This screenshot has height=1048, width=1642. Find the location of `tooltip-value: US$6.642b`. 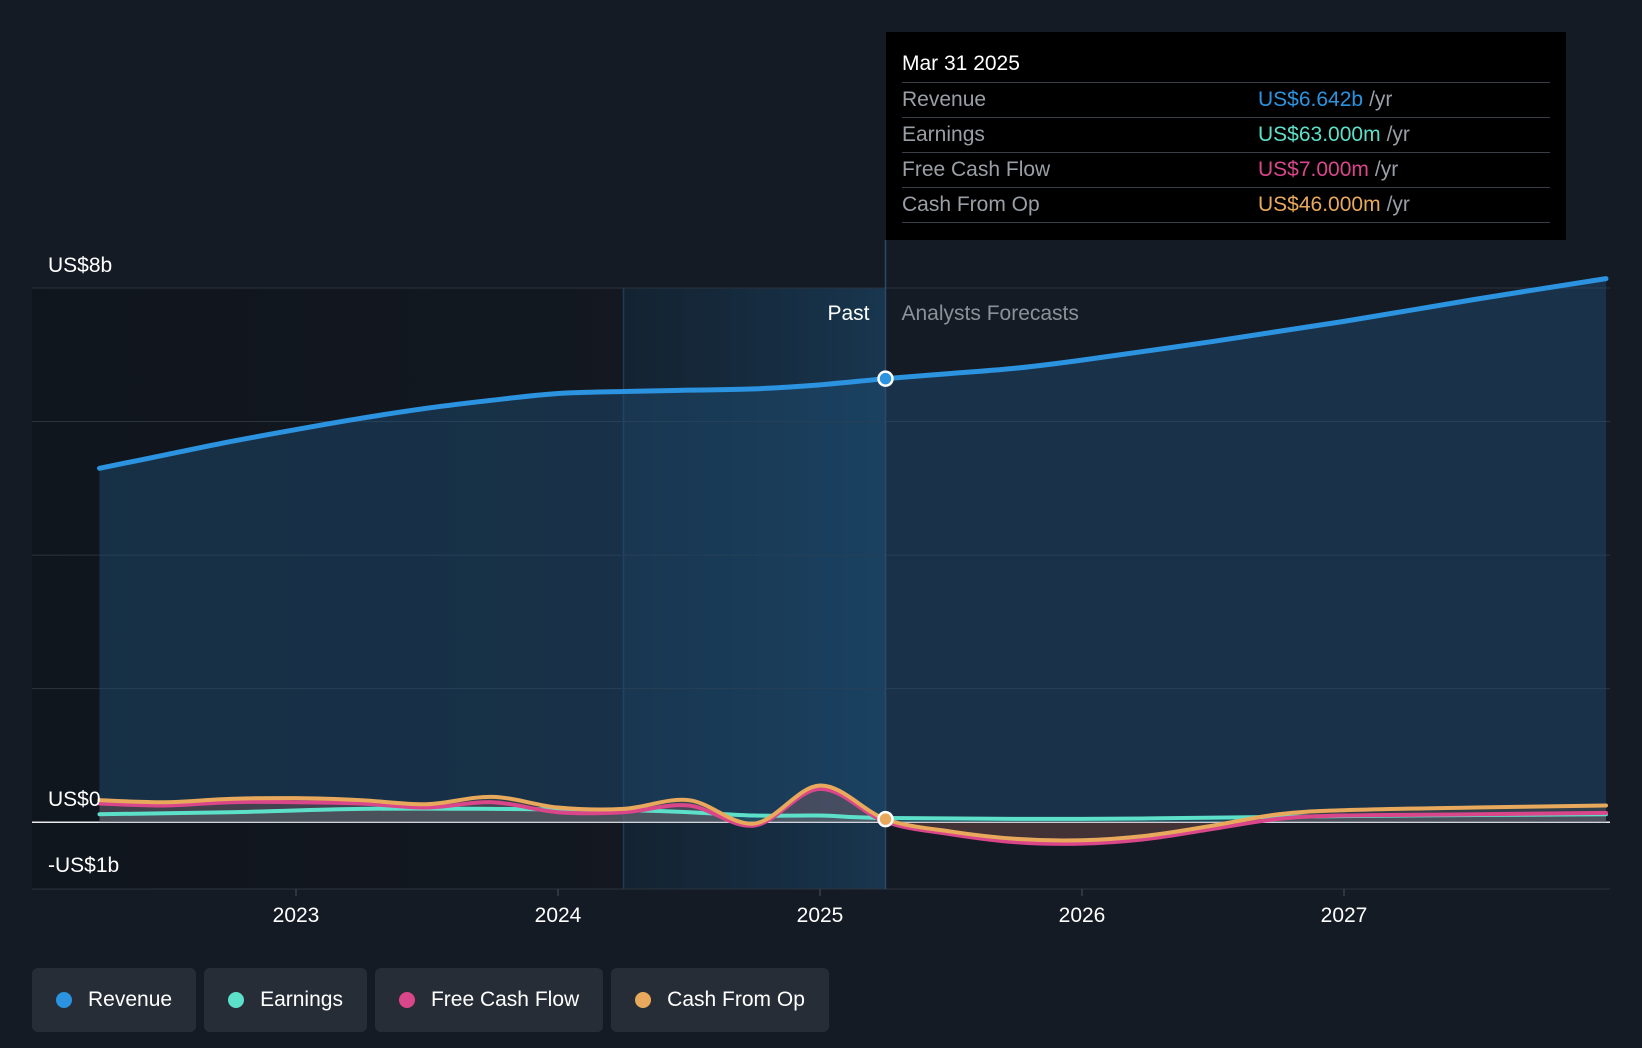

tooltip-value: US$6.642b is located at coordinates (1311, 99).